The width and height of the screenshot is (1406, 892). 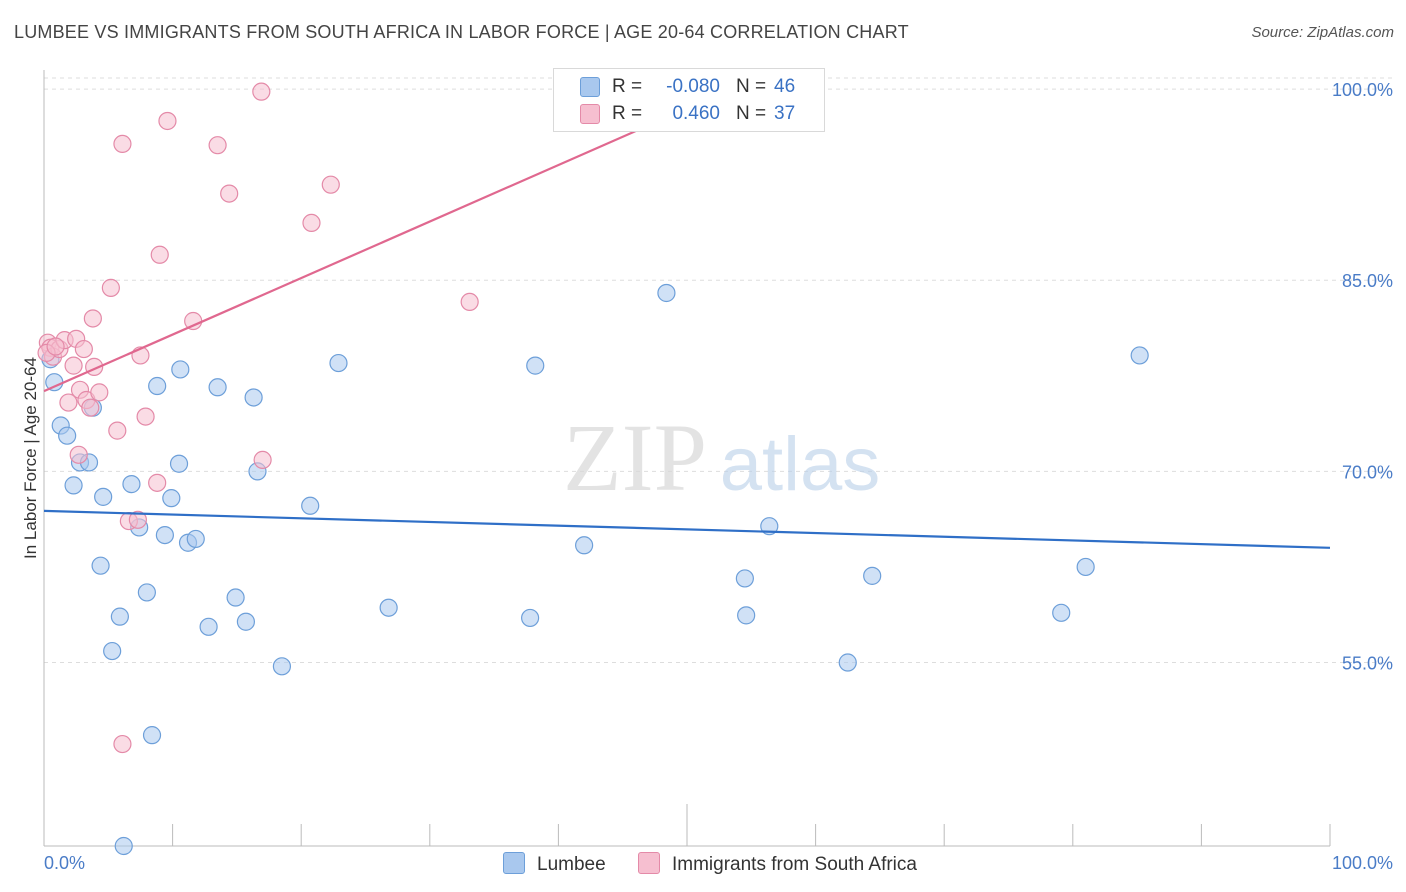 I want to click on series-legend: Lumbee Immigrants from South Africa, so click(x=703, y=865).